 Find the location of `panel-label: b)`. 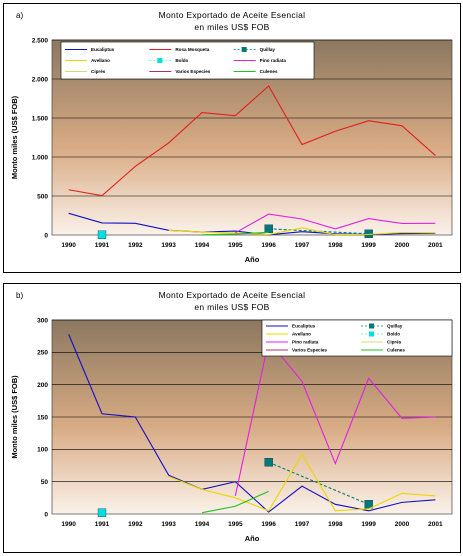

panel-label: b) is located at coordinates (19, 295).